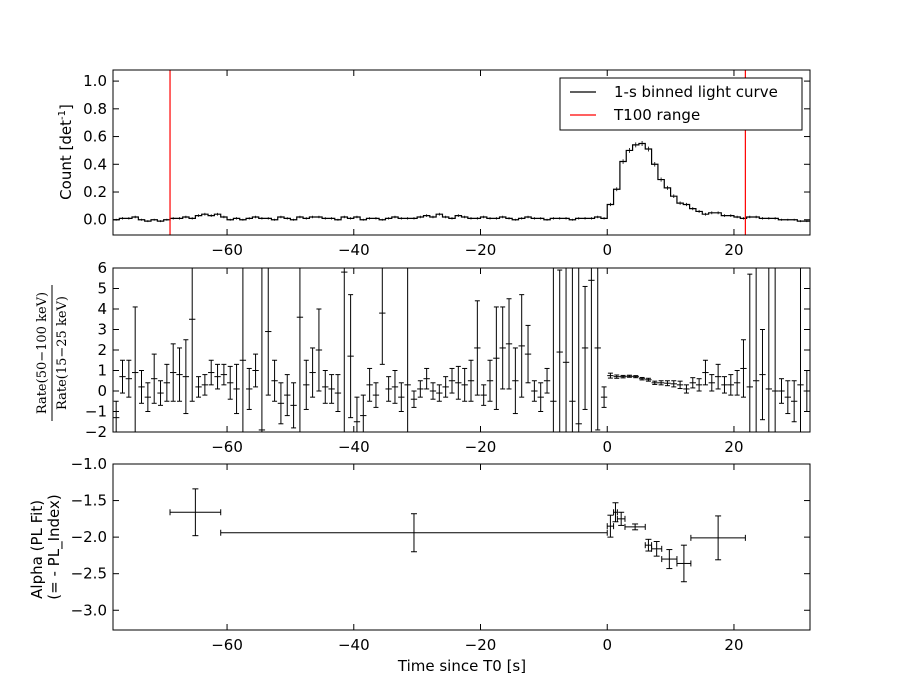  What do you see at coordinates (607, 645) in the screenshot?
I see `alpha-xtick-label: 0` at bounding box center [607, 645].